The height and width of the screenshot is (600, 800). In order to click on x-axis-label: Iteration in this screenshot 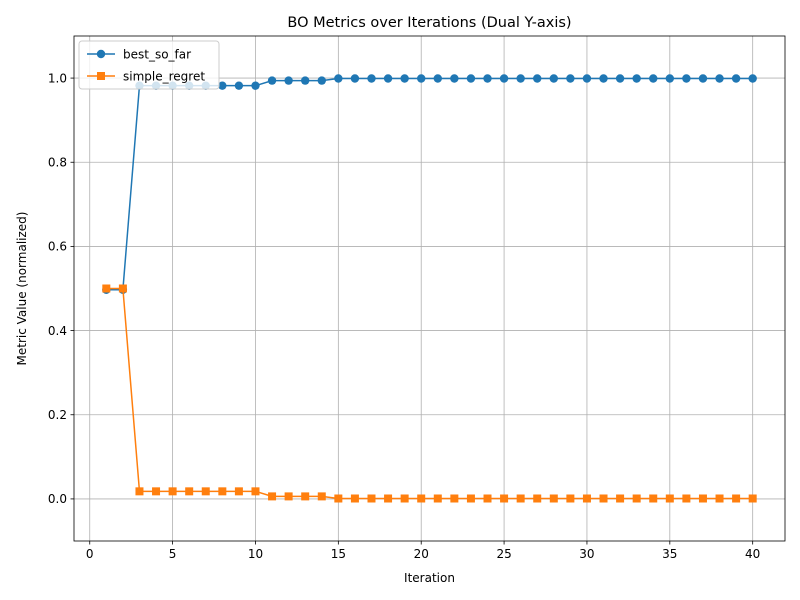, I will do `click(429, 578)`.